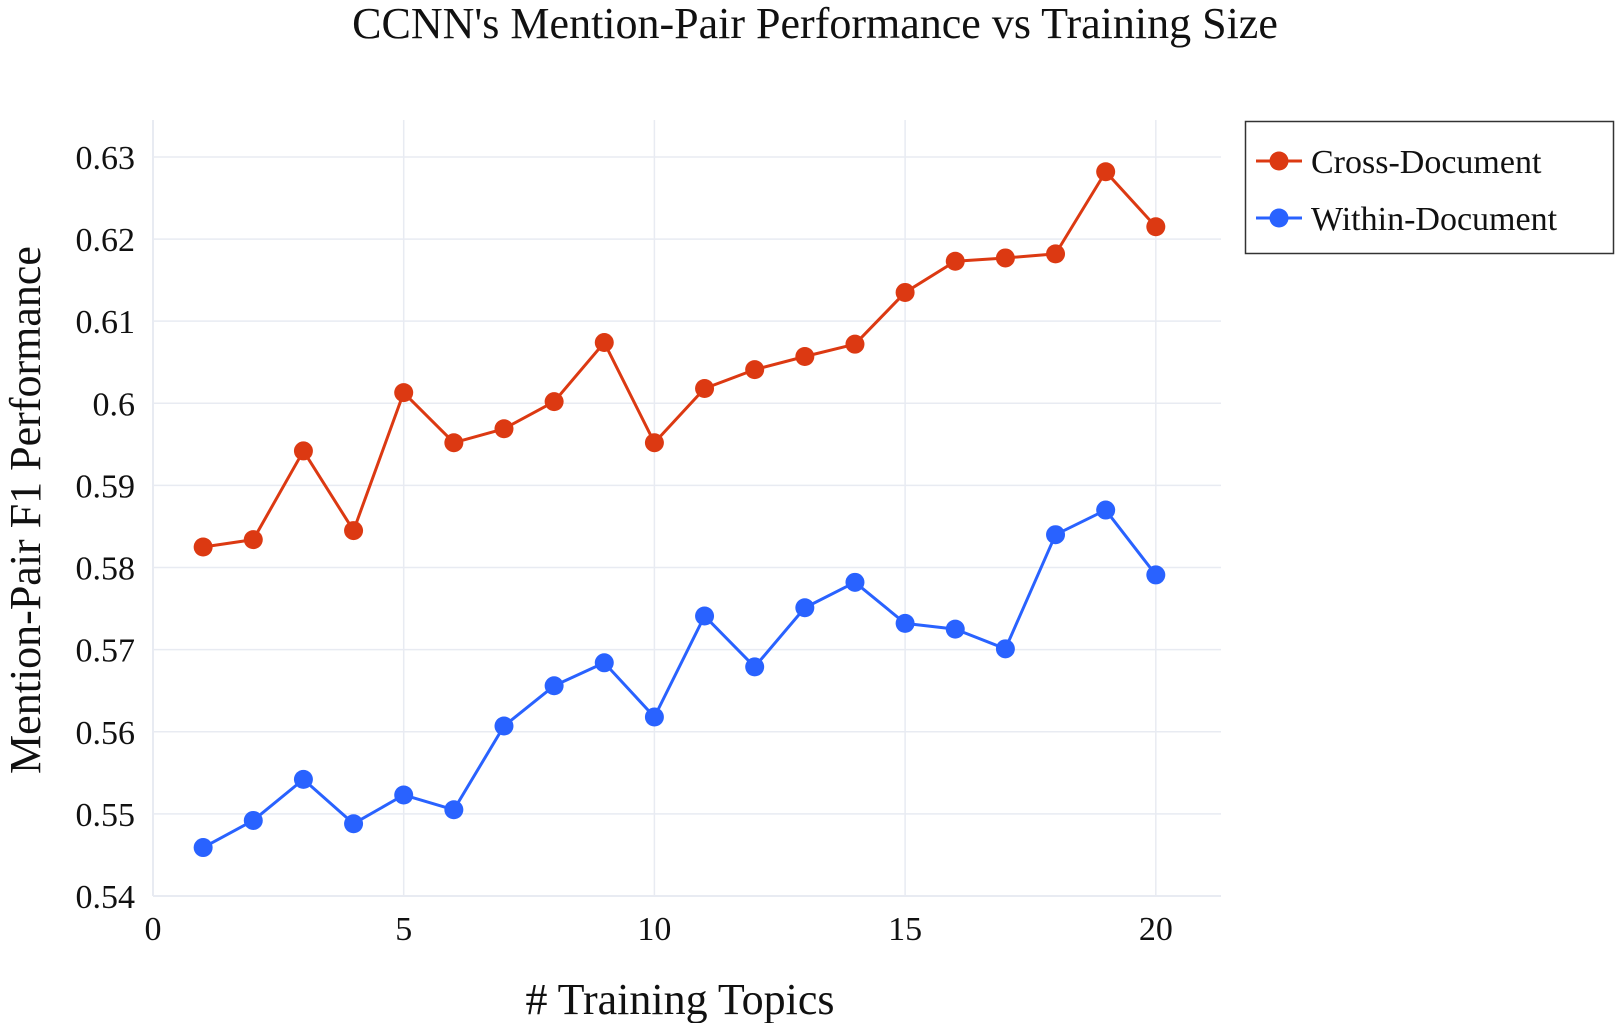  What do you see at coordinates (114, 404) in the screenshot?
I see `y-tick-label: 0.6` at bounding box center [114, 404].